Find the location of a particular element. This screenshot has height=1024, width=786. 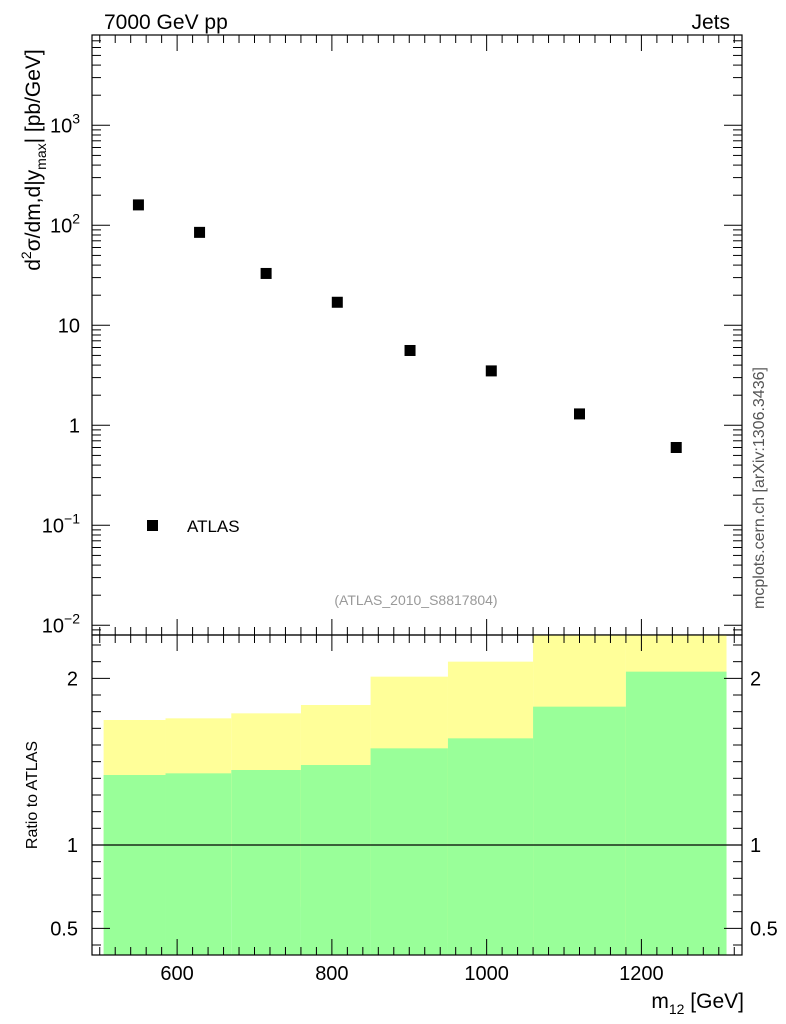

main-y-axis-label: d2σ/dm,d|ymax| [pb/GeV] is located at coordinates (33, 160).